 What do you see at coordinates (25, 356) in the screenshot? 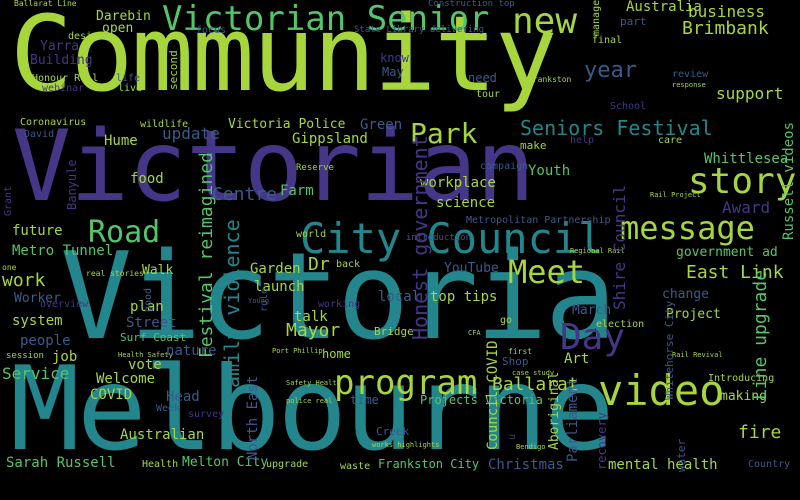
I see `word-focus: session` at bounding box center [25, 356].